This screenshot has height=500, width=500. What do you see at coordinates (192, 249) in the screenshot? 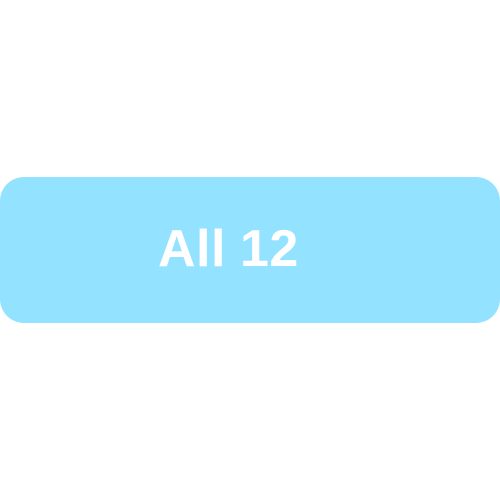
I see `filter-label: All` at bounding box center [192, 249].